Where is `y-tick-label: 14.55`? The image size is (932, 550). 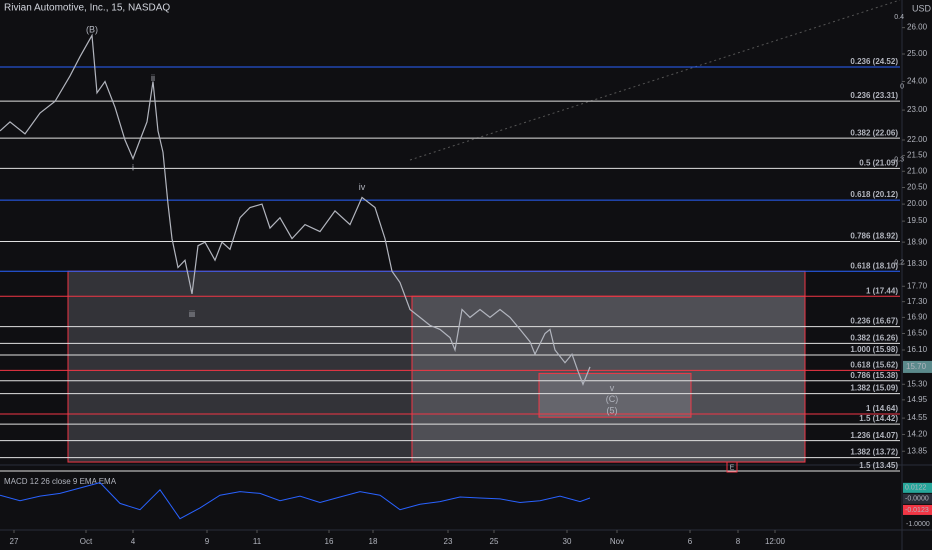 y-tick-label: 14.55 is located at coordinates (917, 417).